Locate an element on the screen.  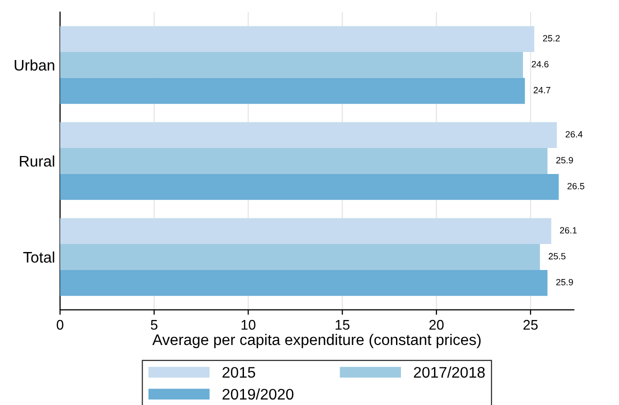
data-label: 26.5 is located at coordinates (576, 186).